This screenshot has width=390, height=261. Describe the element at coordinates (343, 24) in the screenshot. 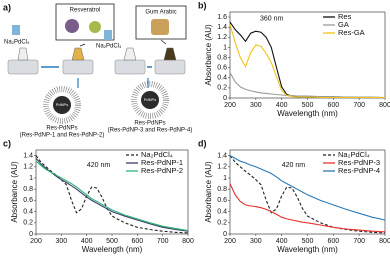

I see `legend-label: GA` at that location.